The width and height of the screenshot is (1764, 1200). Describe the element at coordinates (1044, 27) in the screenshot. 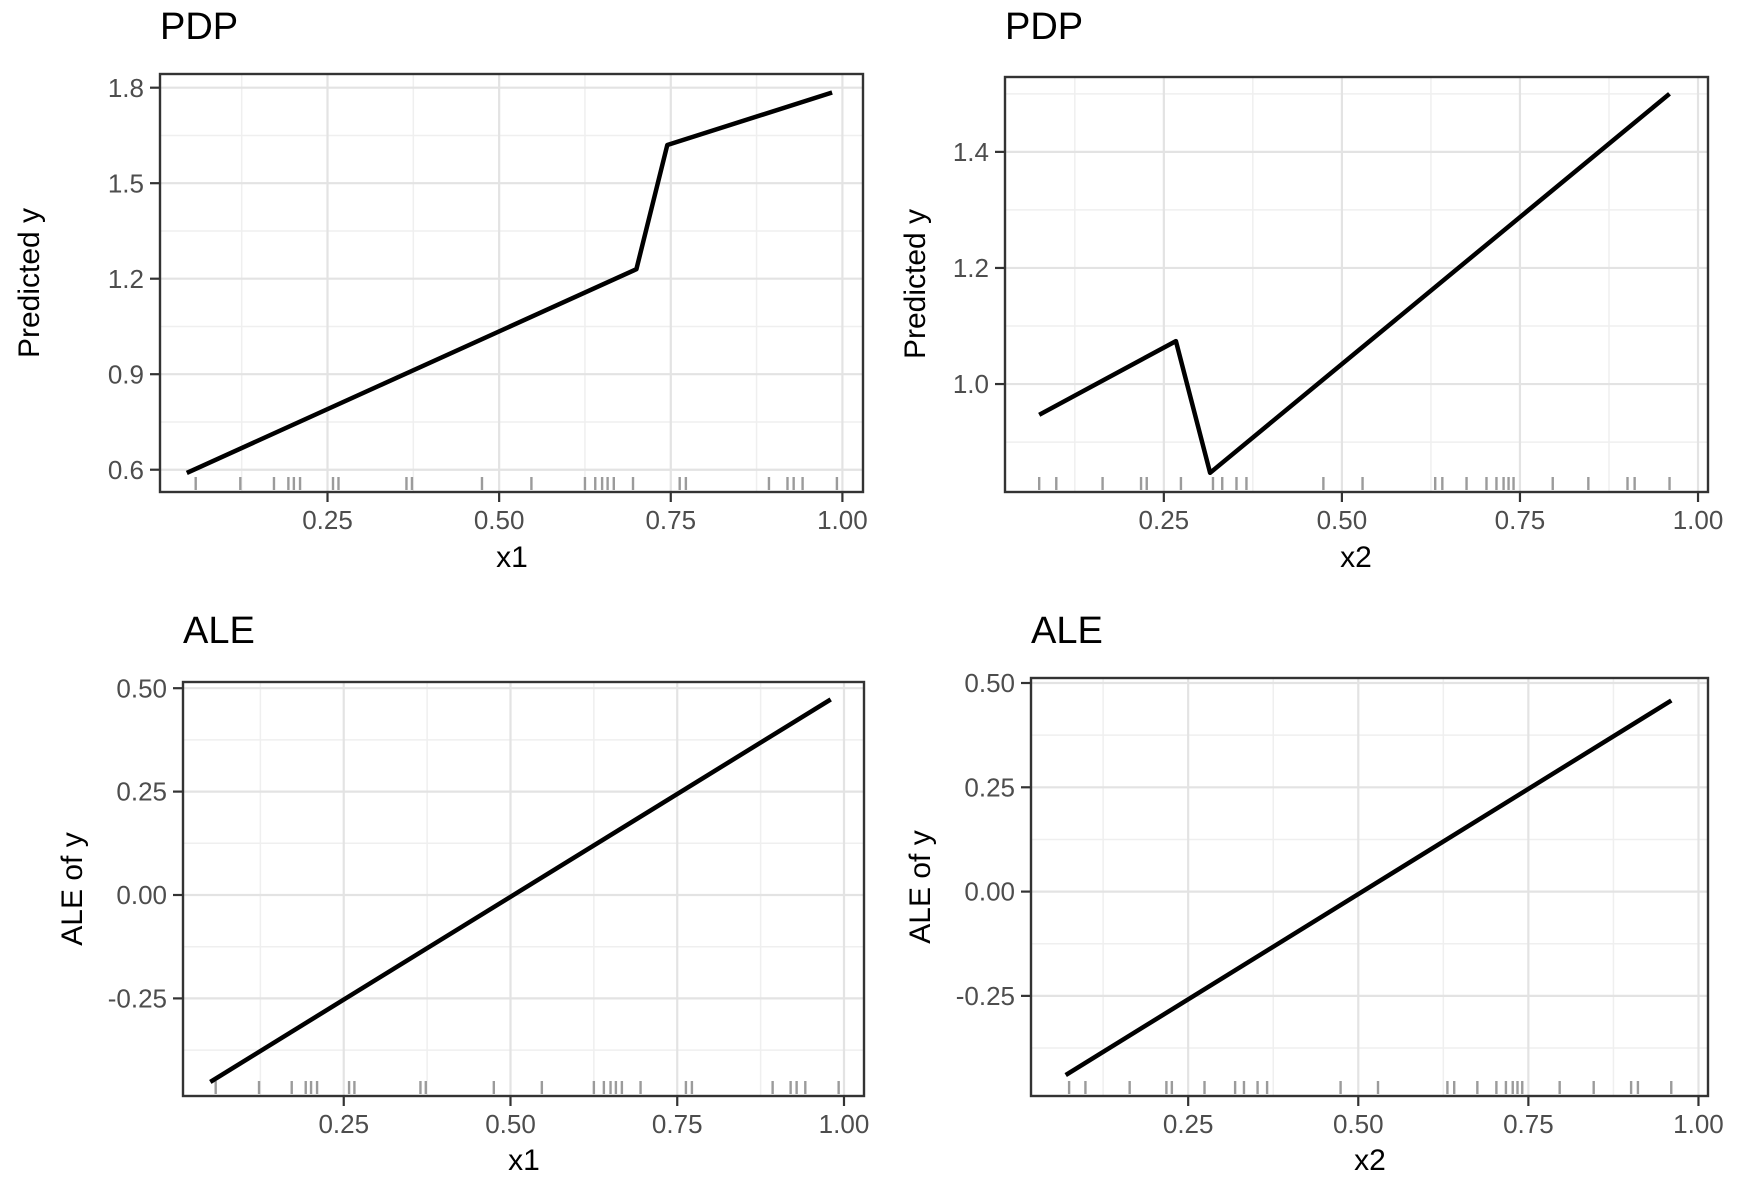

I see `panel-title-pdp-x2: PDP` at that location.